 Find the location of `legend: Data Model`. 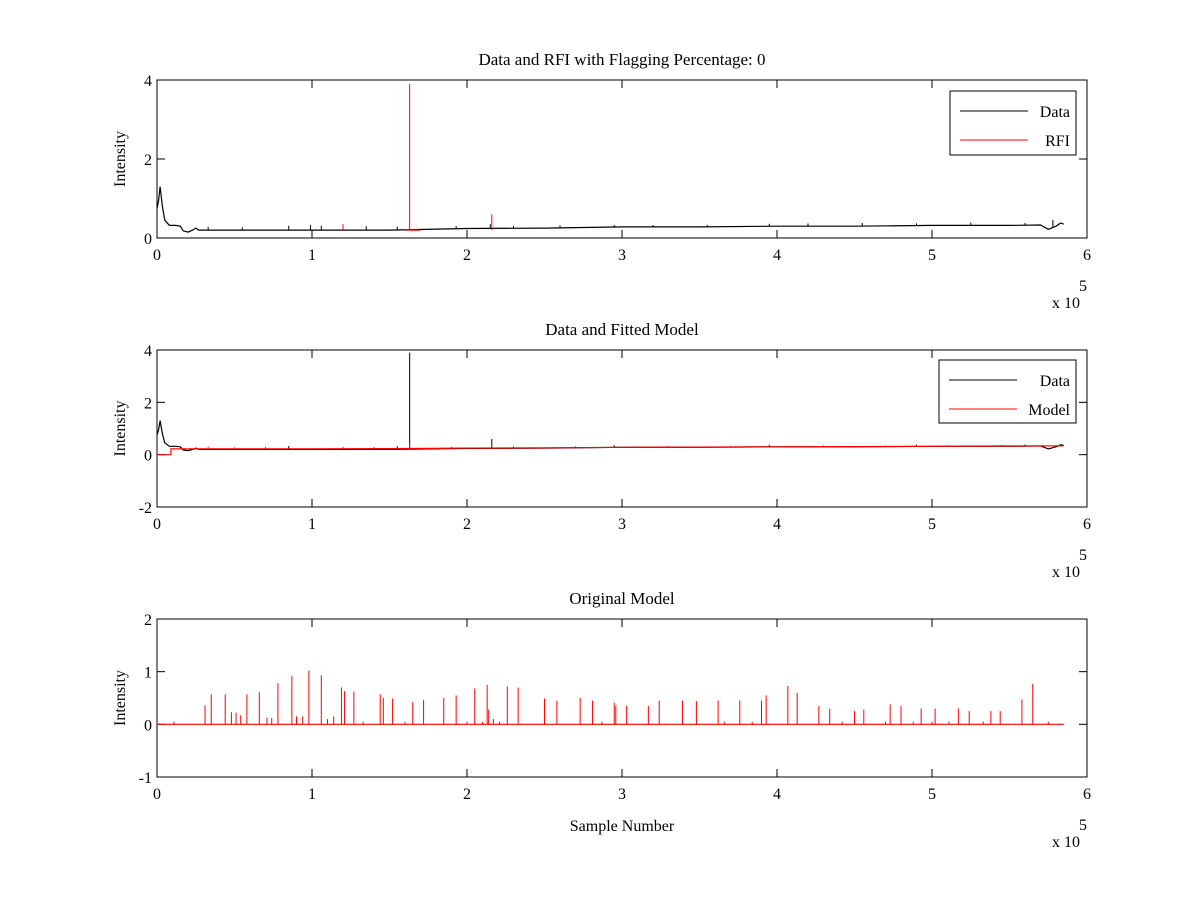

legend: Data Model is located at coordinates (1007, 391).